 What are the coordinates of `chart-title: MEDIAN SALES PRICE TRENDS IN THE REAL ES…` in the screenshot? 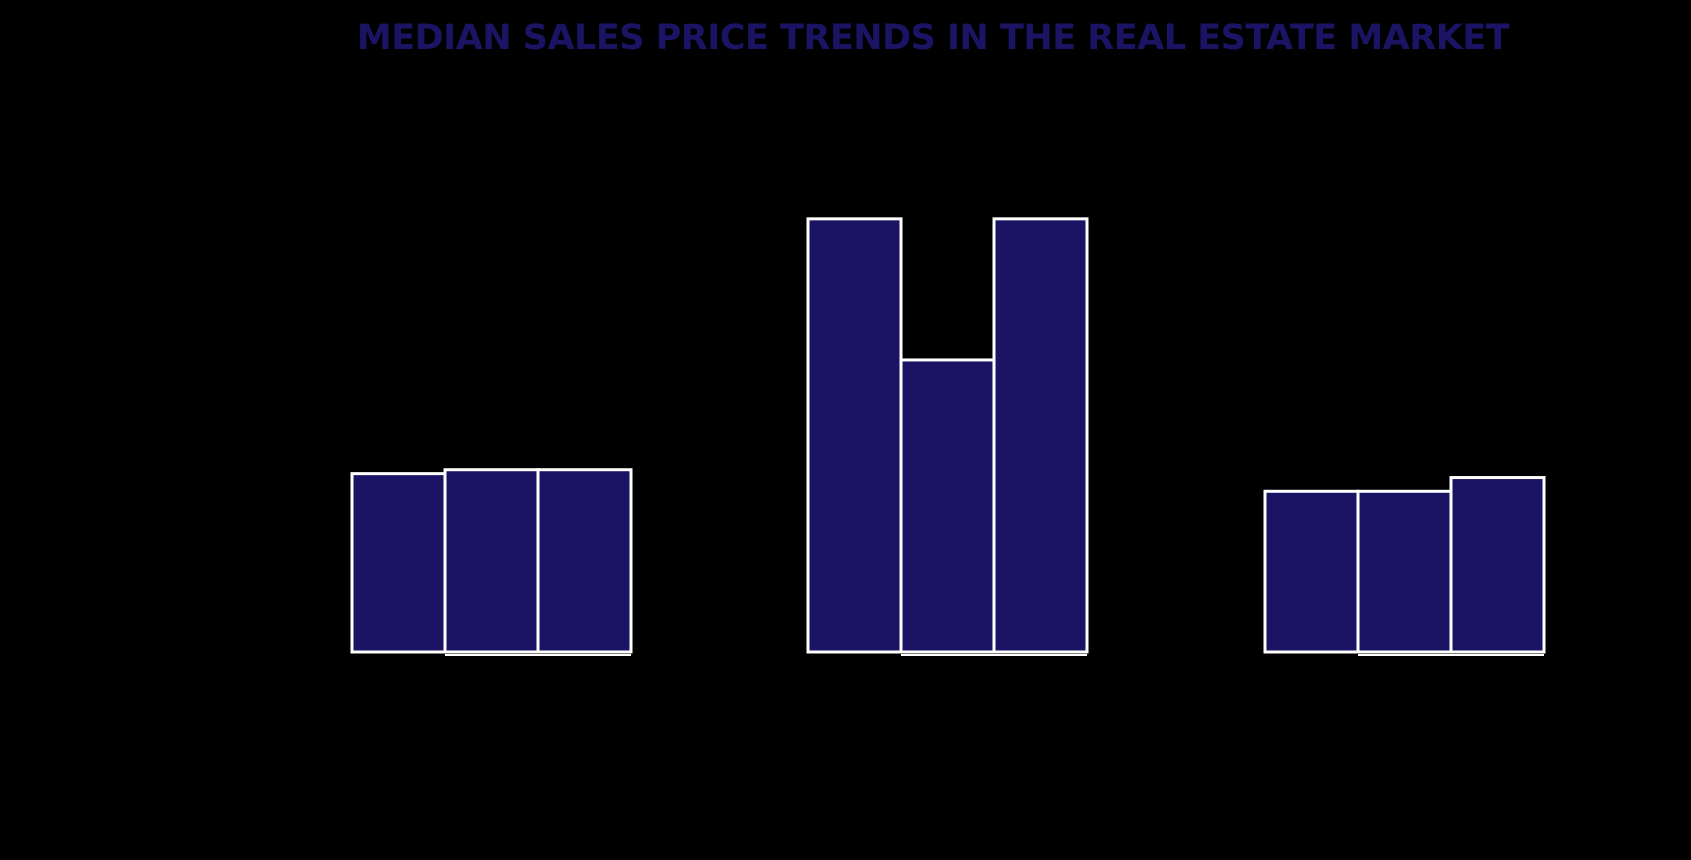 It's located at (933, 38).